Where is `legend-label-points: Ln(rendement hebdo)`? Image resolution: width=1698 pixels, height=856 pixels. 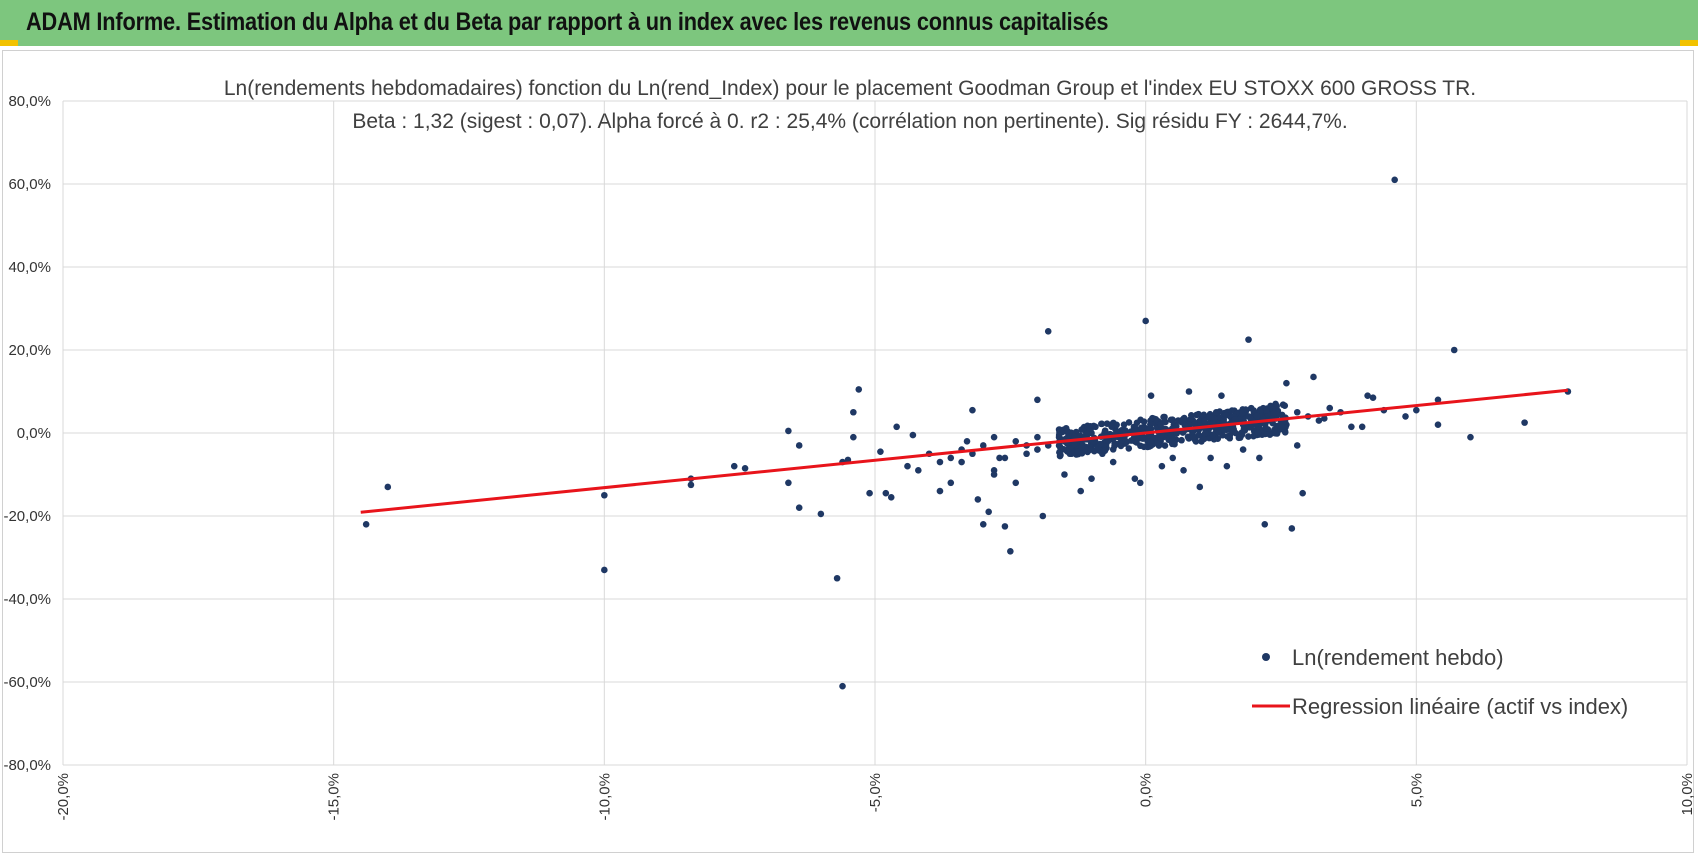
legend-label-points: Ln(rendement hebdo) is located at coordinates (1398, 657).